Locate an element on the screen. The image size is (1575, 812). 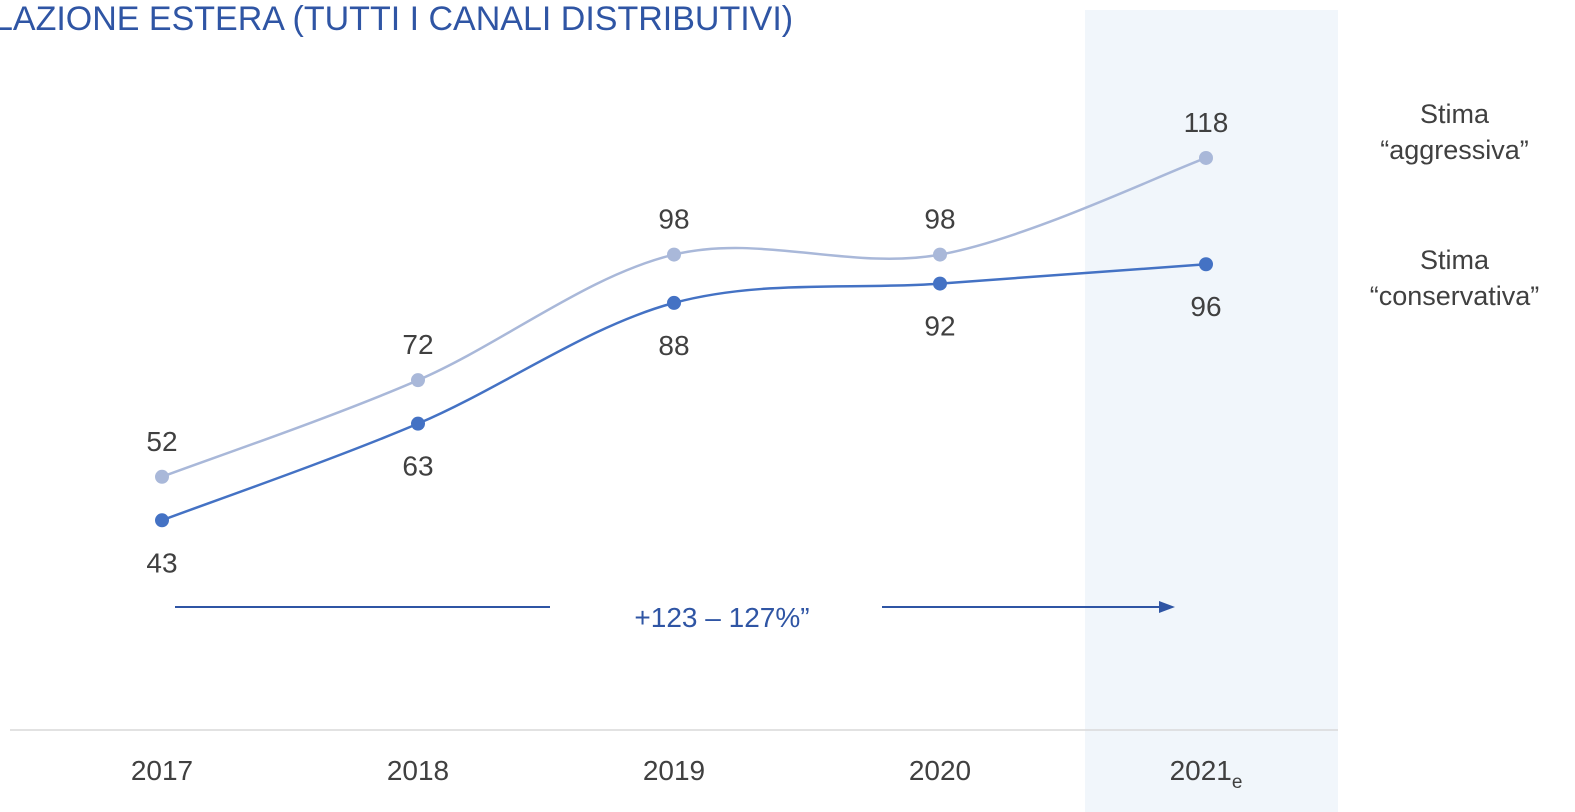
x-tick-text: 2019 is located at coordinates (674, 770).